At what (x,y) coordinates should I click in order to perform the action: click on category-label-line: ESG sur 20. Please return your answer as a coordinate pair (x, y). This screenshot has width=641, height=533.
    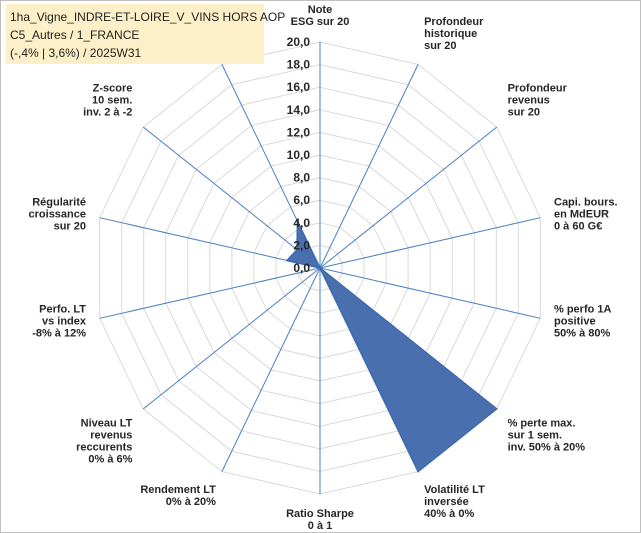
    Looking at the image, I should click on (320, 22).